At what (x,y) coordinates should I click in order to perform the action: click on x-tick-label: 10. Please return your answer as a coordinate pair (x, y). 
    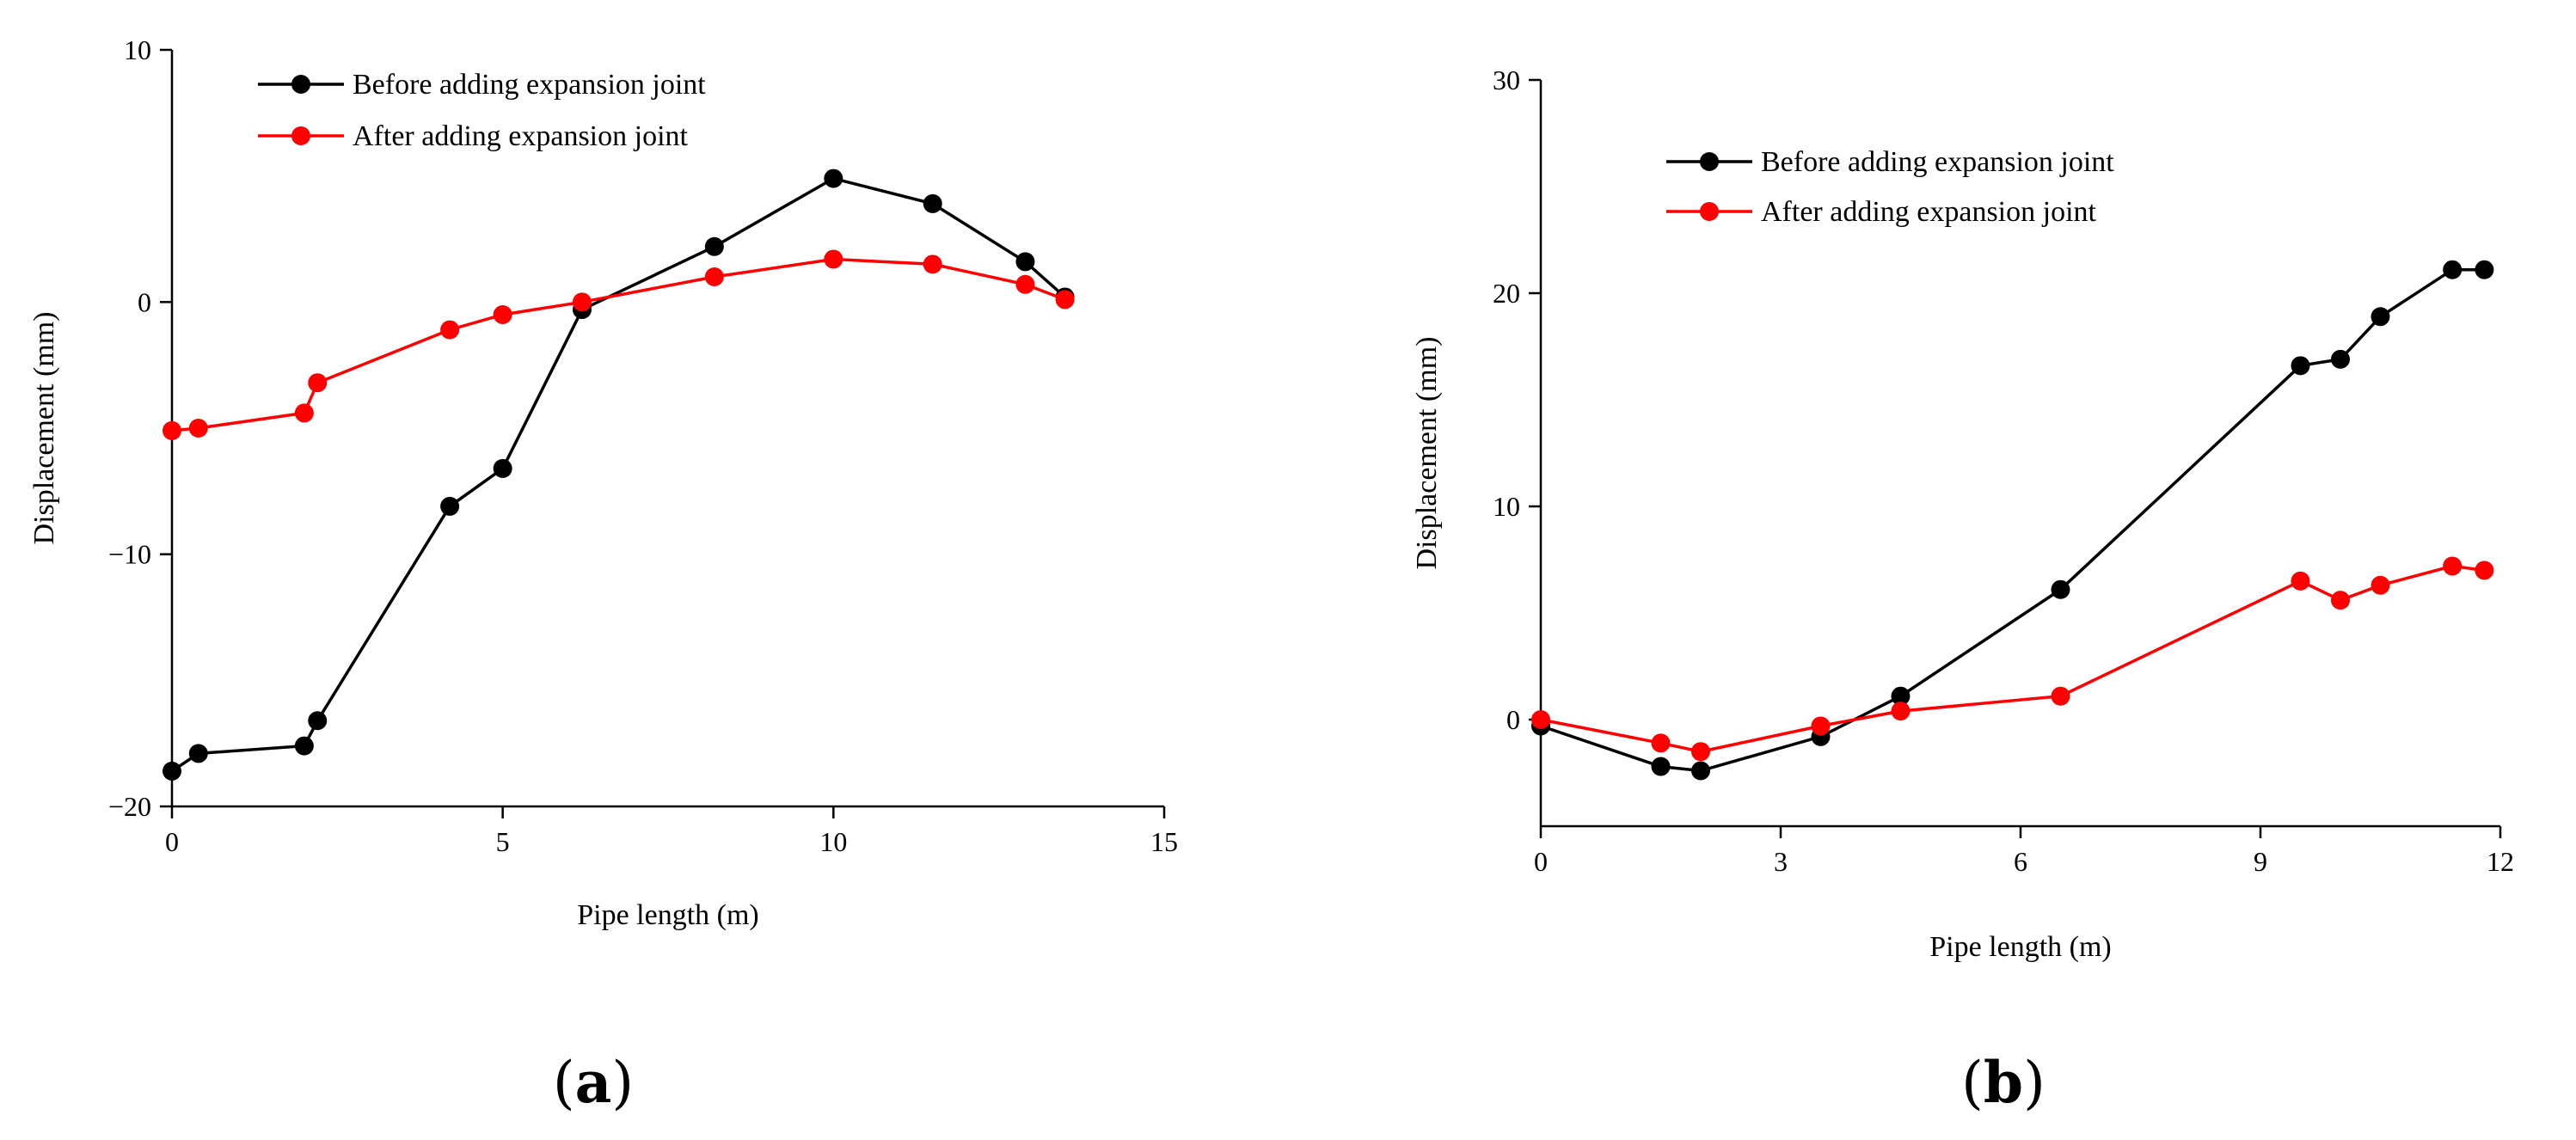
    Looking at the image, I should click on (833, 842).